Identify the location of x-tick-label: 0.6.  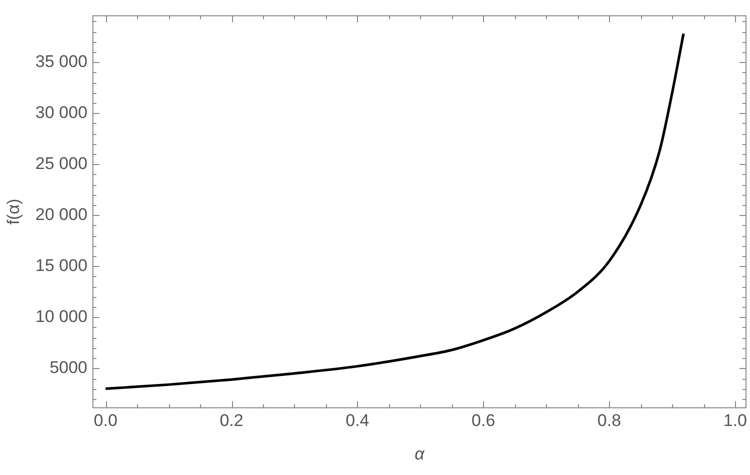
(484, 420).